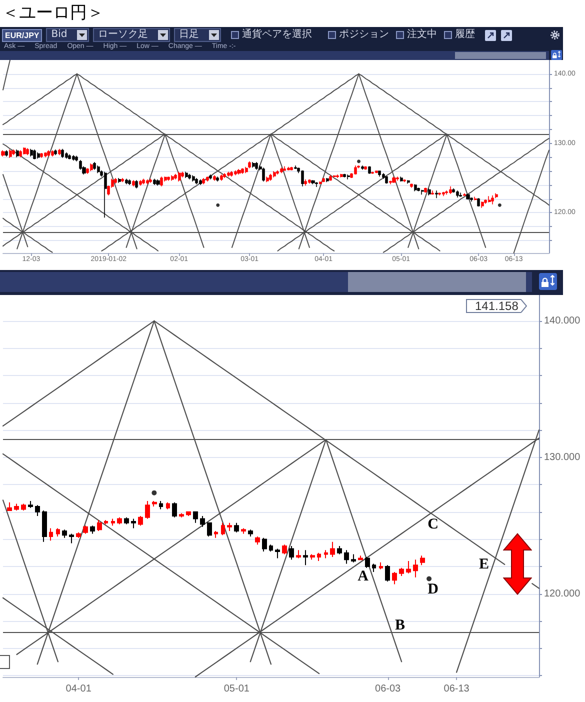 Image resolution: width=585 pixels, height=702 pixels. Describe the element at coordinates (400, 626) in the screenshot. I see `annotation: B` at that location.